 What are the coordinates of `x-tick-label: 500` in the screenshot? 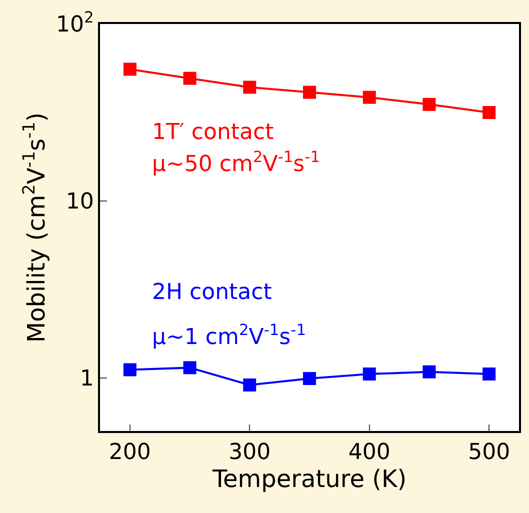 It's located at (489, 453).